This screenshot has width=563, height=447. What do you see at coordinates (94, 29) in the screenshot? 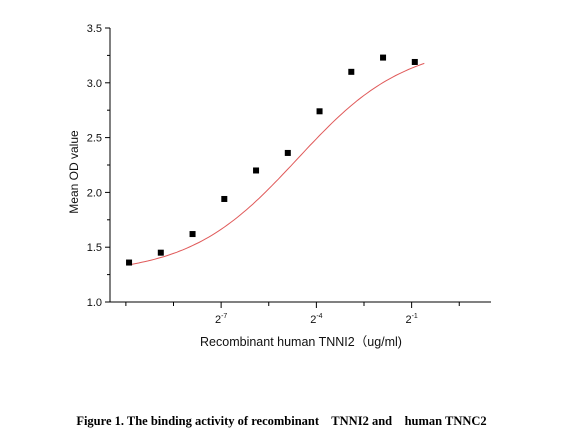
I see `y-tick-label: 3.5` at bounding box center [94, 29].